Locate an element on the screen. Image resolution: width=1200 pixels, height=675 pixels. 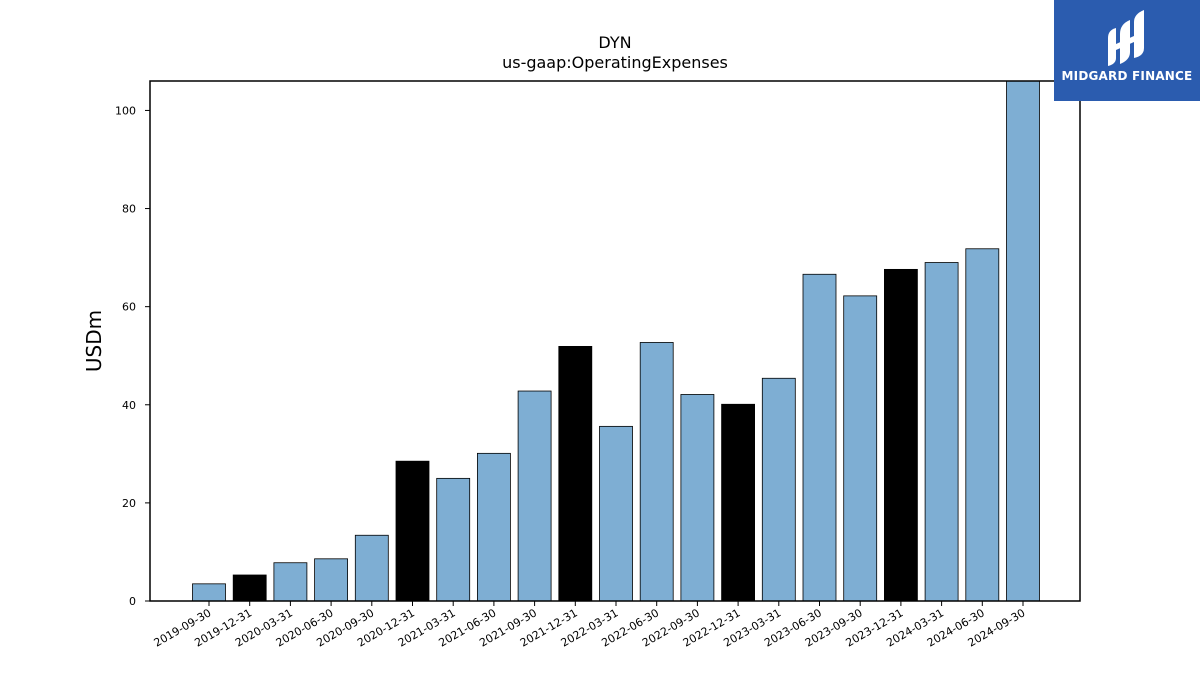
y-axis-label: USDm is located at coordinates (94, 341).